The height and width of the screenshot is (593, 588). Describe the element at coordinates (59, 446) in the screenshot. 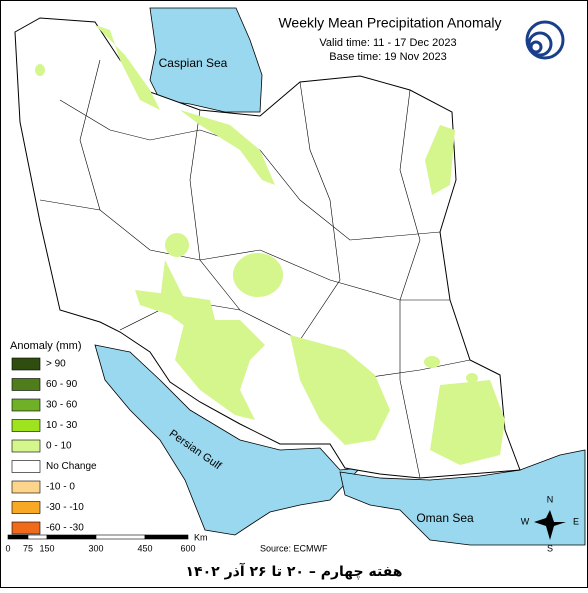

I see `legend-label: 0 - 10` at that location.